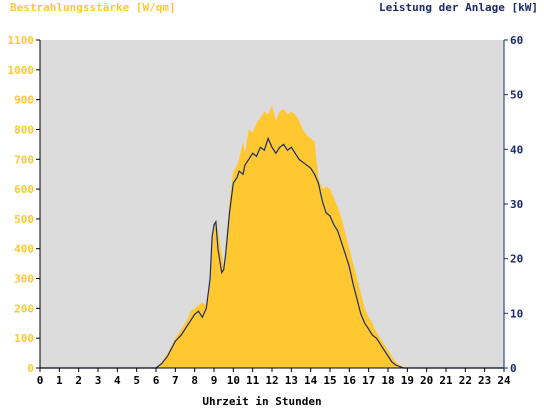 Image resolution: width=544 pixels, height=408 pixels. Describe the element at coordinates (350, 380) in the screenshot. I see `x-tick-label: 16` at that location.